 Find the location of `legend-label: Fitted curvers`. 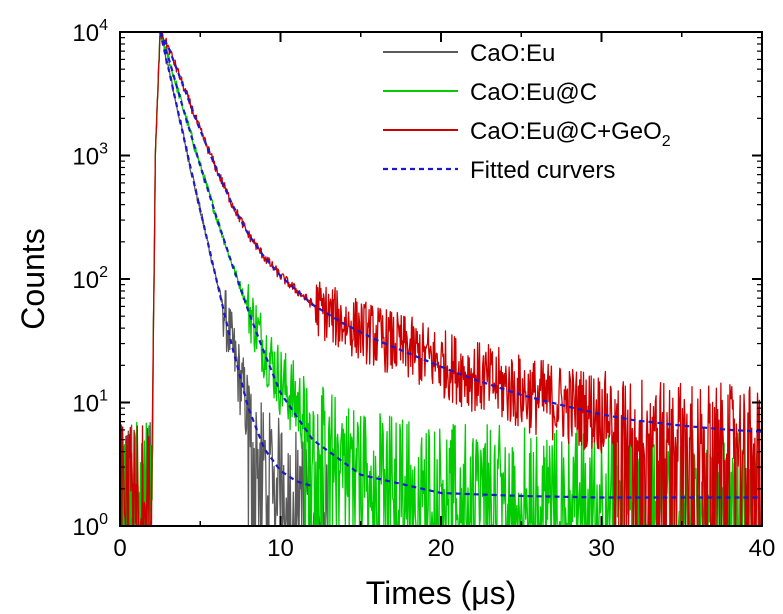

legend-label: Fitted curvers is located at coordinates (542, 170).